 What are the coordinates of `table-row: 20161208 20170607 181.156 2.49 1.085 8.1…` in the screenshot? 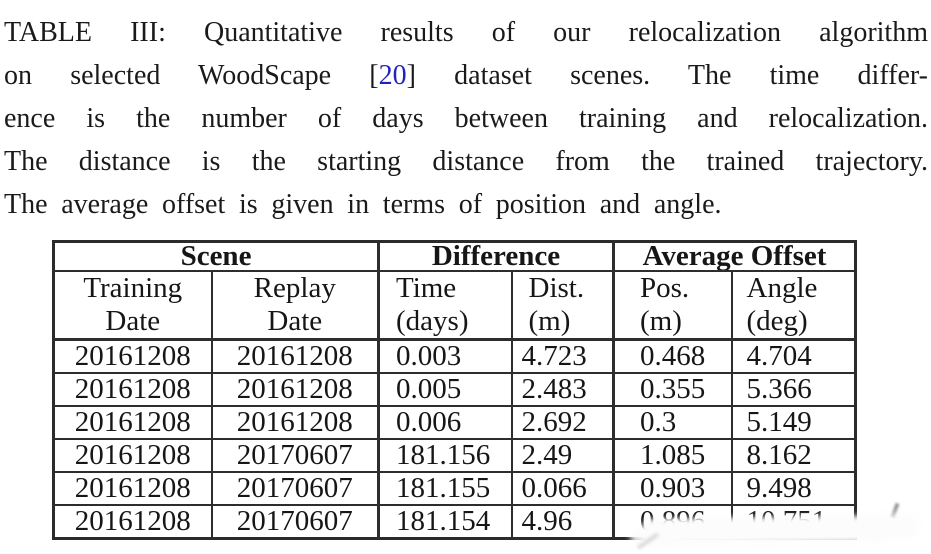 It's located at (454, 455).